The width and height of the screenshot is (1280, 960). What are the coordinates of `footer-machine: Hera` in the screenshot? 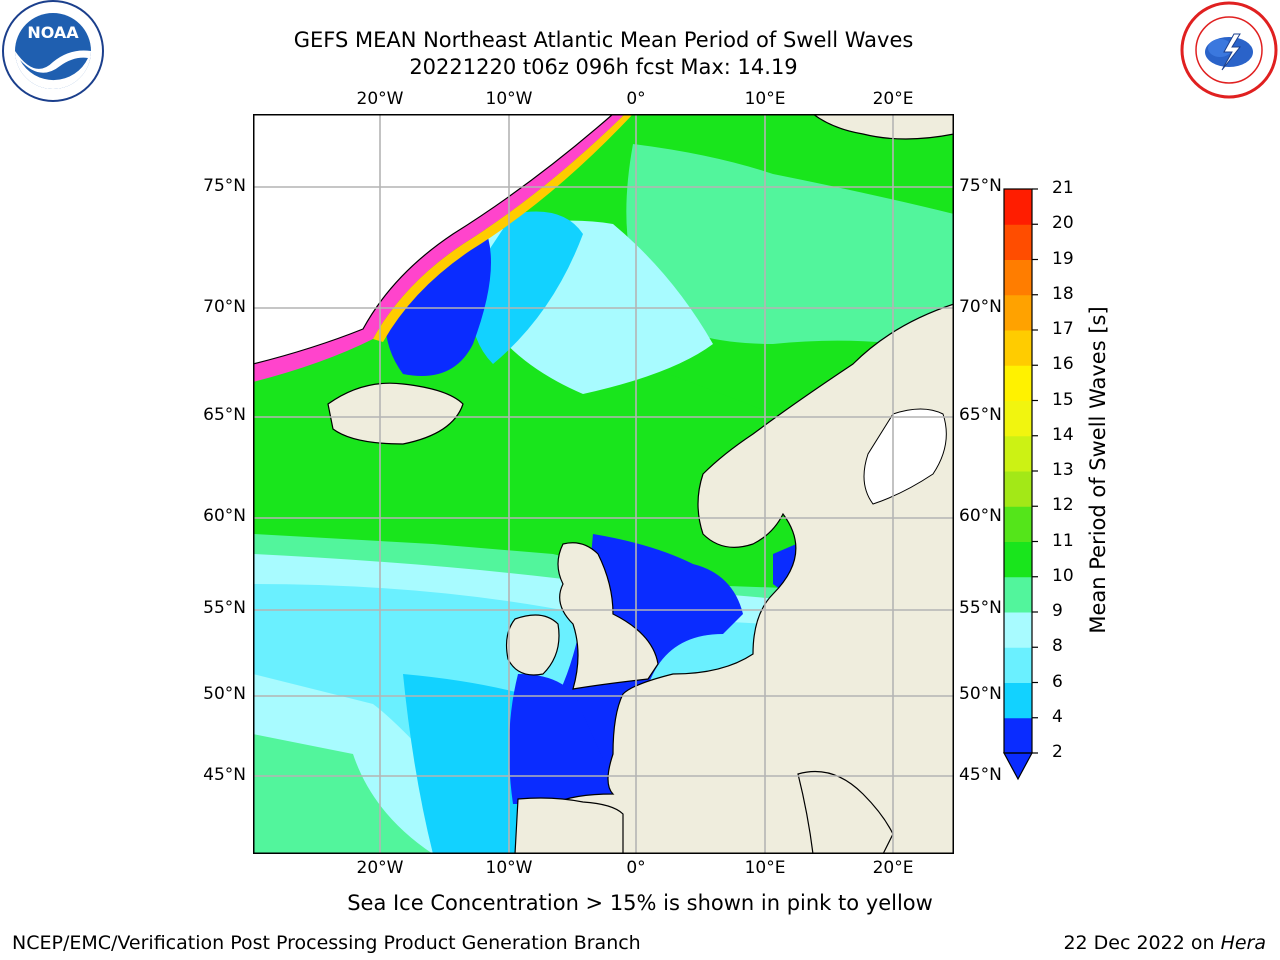 It's located at (1243, 943).